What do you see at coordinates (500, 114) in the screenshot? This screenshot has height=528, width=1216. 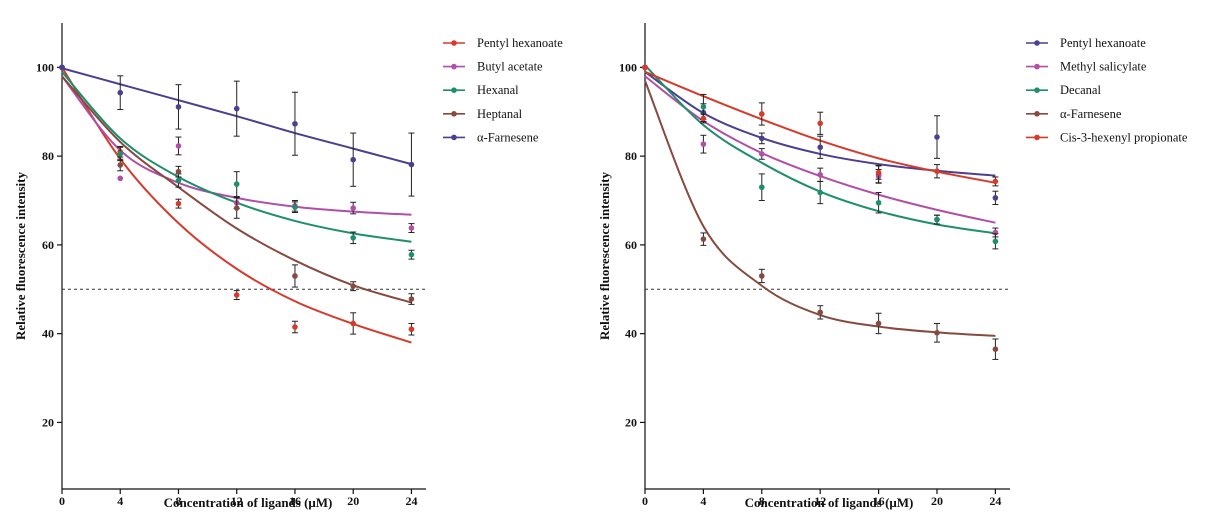 I see `legend-label: Heptanal` at bounding box center [500, 114].